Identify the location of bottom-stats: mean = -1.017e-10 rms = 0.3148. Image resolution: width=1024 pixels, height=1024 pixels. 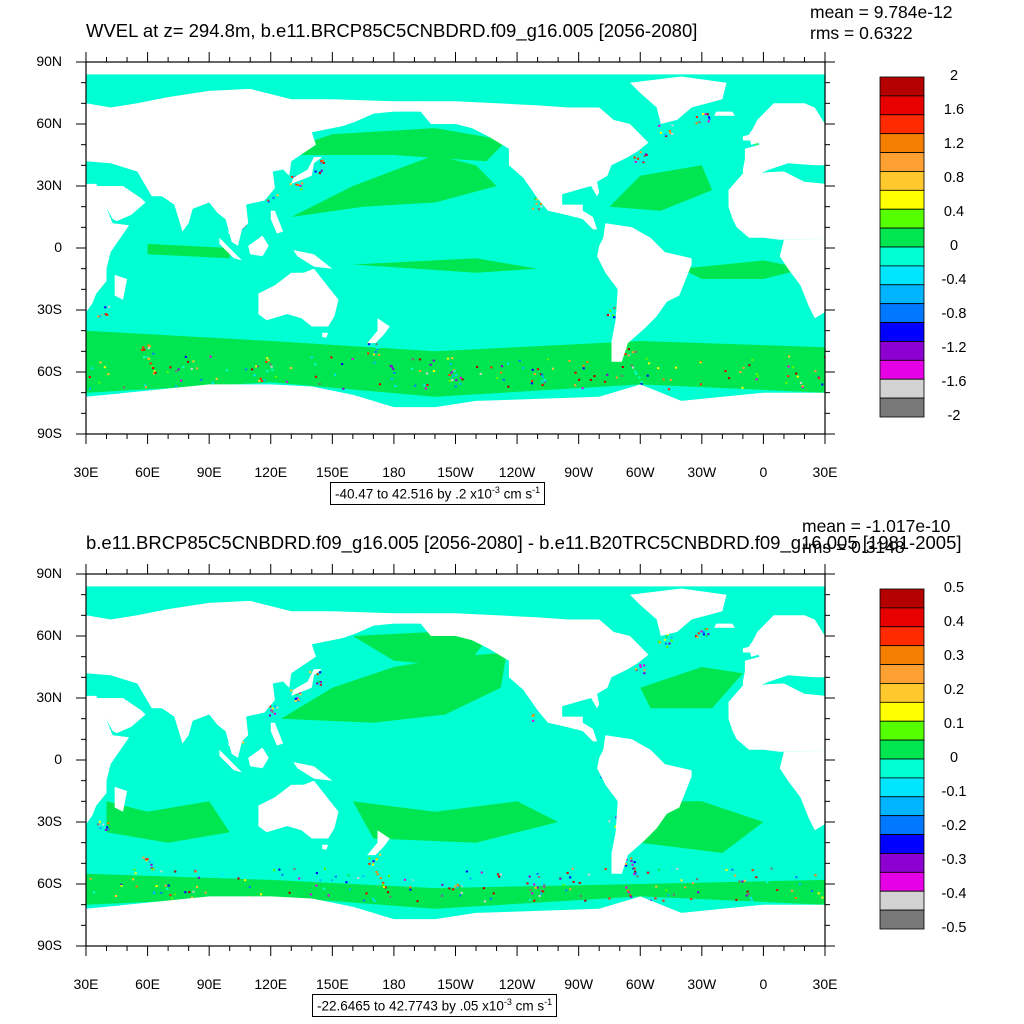
(876, 537).